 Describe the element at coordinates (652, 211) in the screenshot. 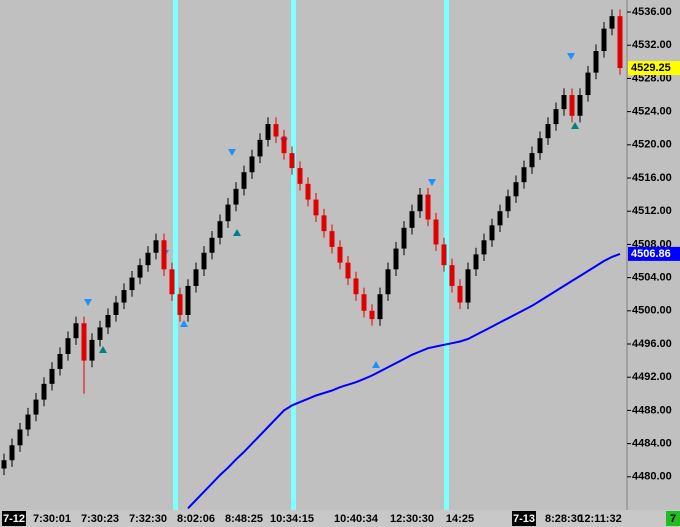

I see `y-tick-label: 4512.00` at that location.